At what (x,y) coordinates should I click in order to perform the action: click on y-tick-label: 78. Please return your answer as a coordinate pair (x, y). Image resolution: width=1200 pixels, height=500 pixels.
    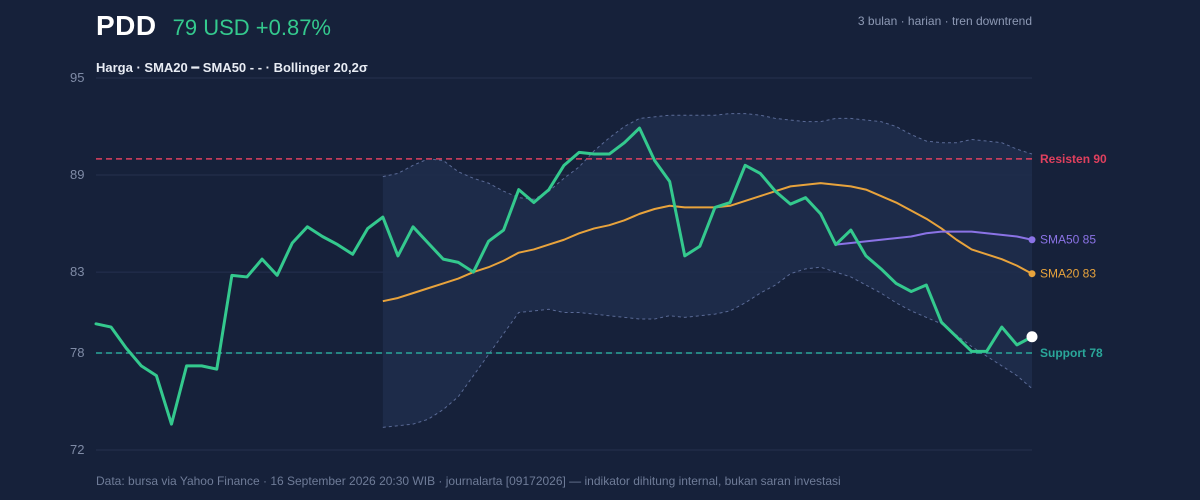
    Looking at the image, I should click on (77, 352).